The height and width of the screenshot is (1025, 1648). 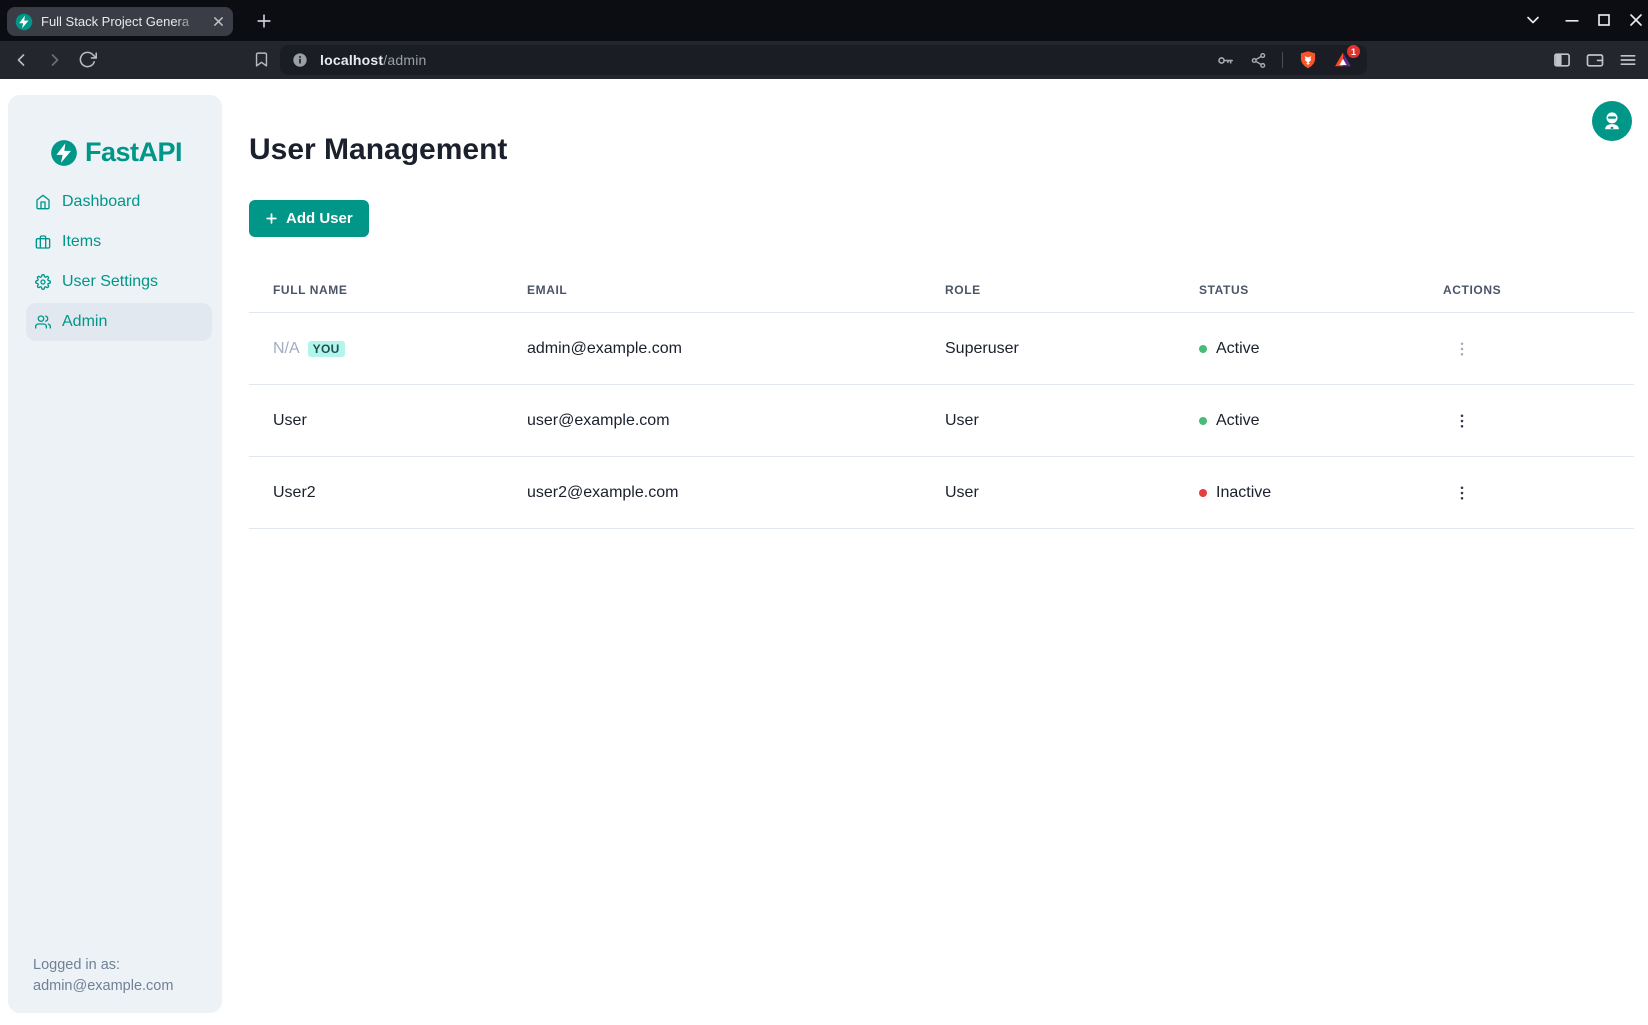 I want to click on col-header-actions: Actions, so click(x=1472, y=289).